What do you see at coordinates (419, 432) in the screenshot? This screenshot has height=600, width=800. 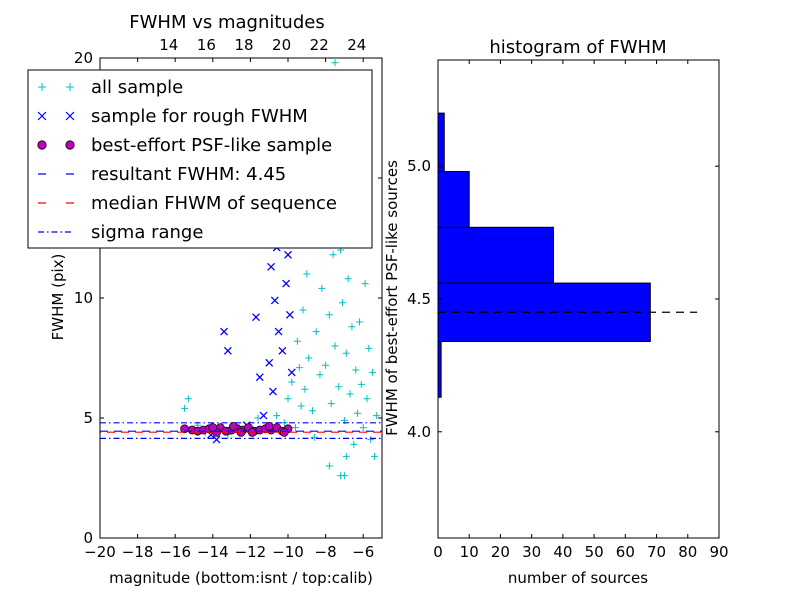 I see `y-tick-label: 4.0` at bounding box center [419, 432].